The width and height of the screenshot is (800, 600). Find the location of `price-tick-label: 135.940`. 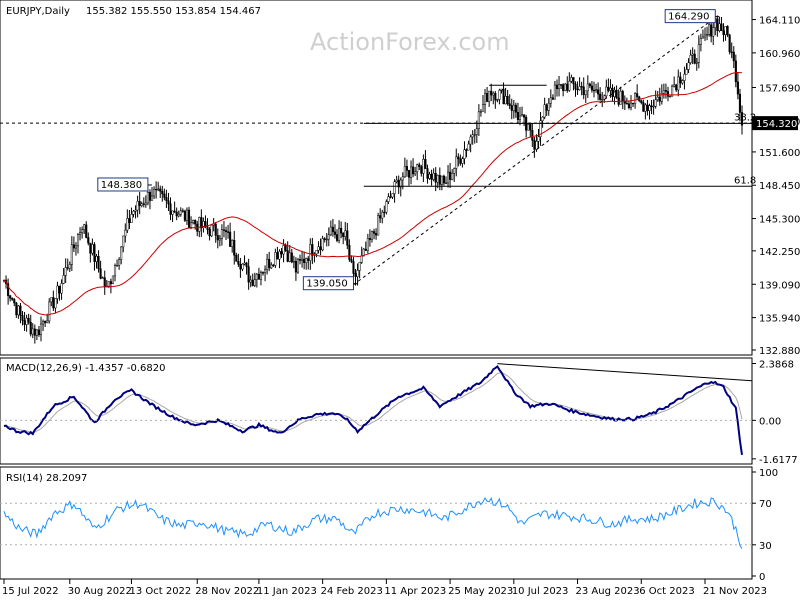

price-tick-label: 135.940 is located at coordinates (779, 319).